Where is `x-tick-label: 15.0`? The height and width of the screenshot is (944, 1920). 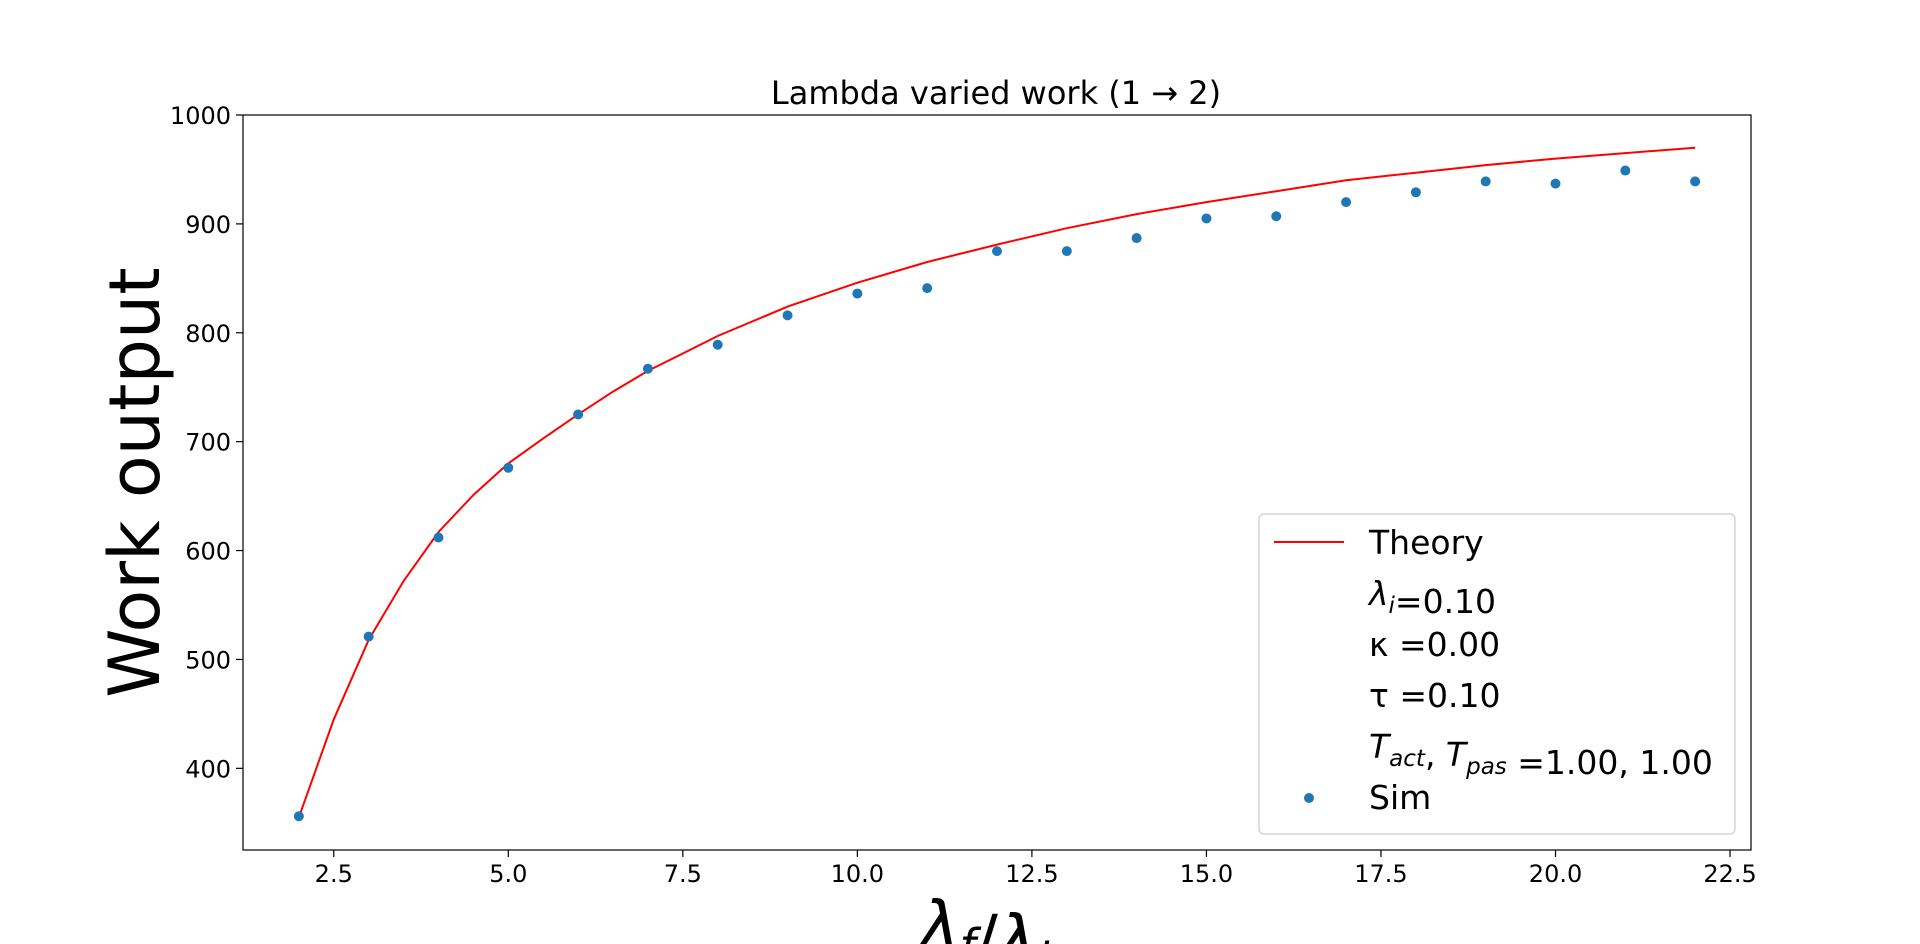 x-tick-label: 15.0 is located at coordinates (1206, 874).